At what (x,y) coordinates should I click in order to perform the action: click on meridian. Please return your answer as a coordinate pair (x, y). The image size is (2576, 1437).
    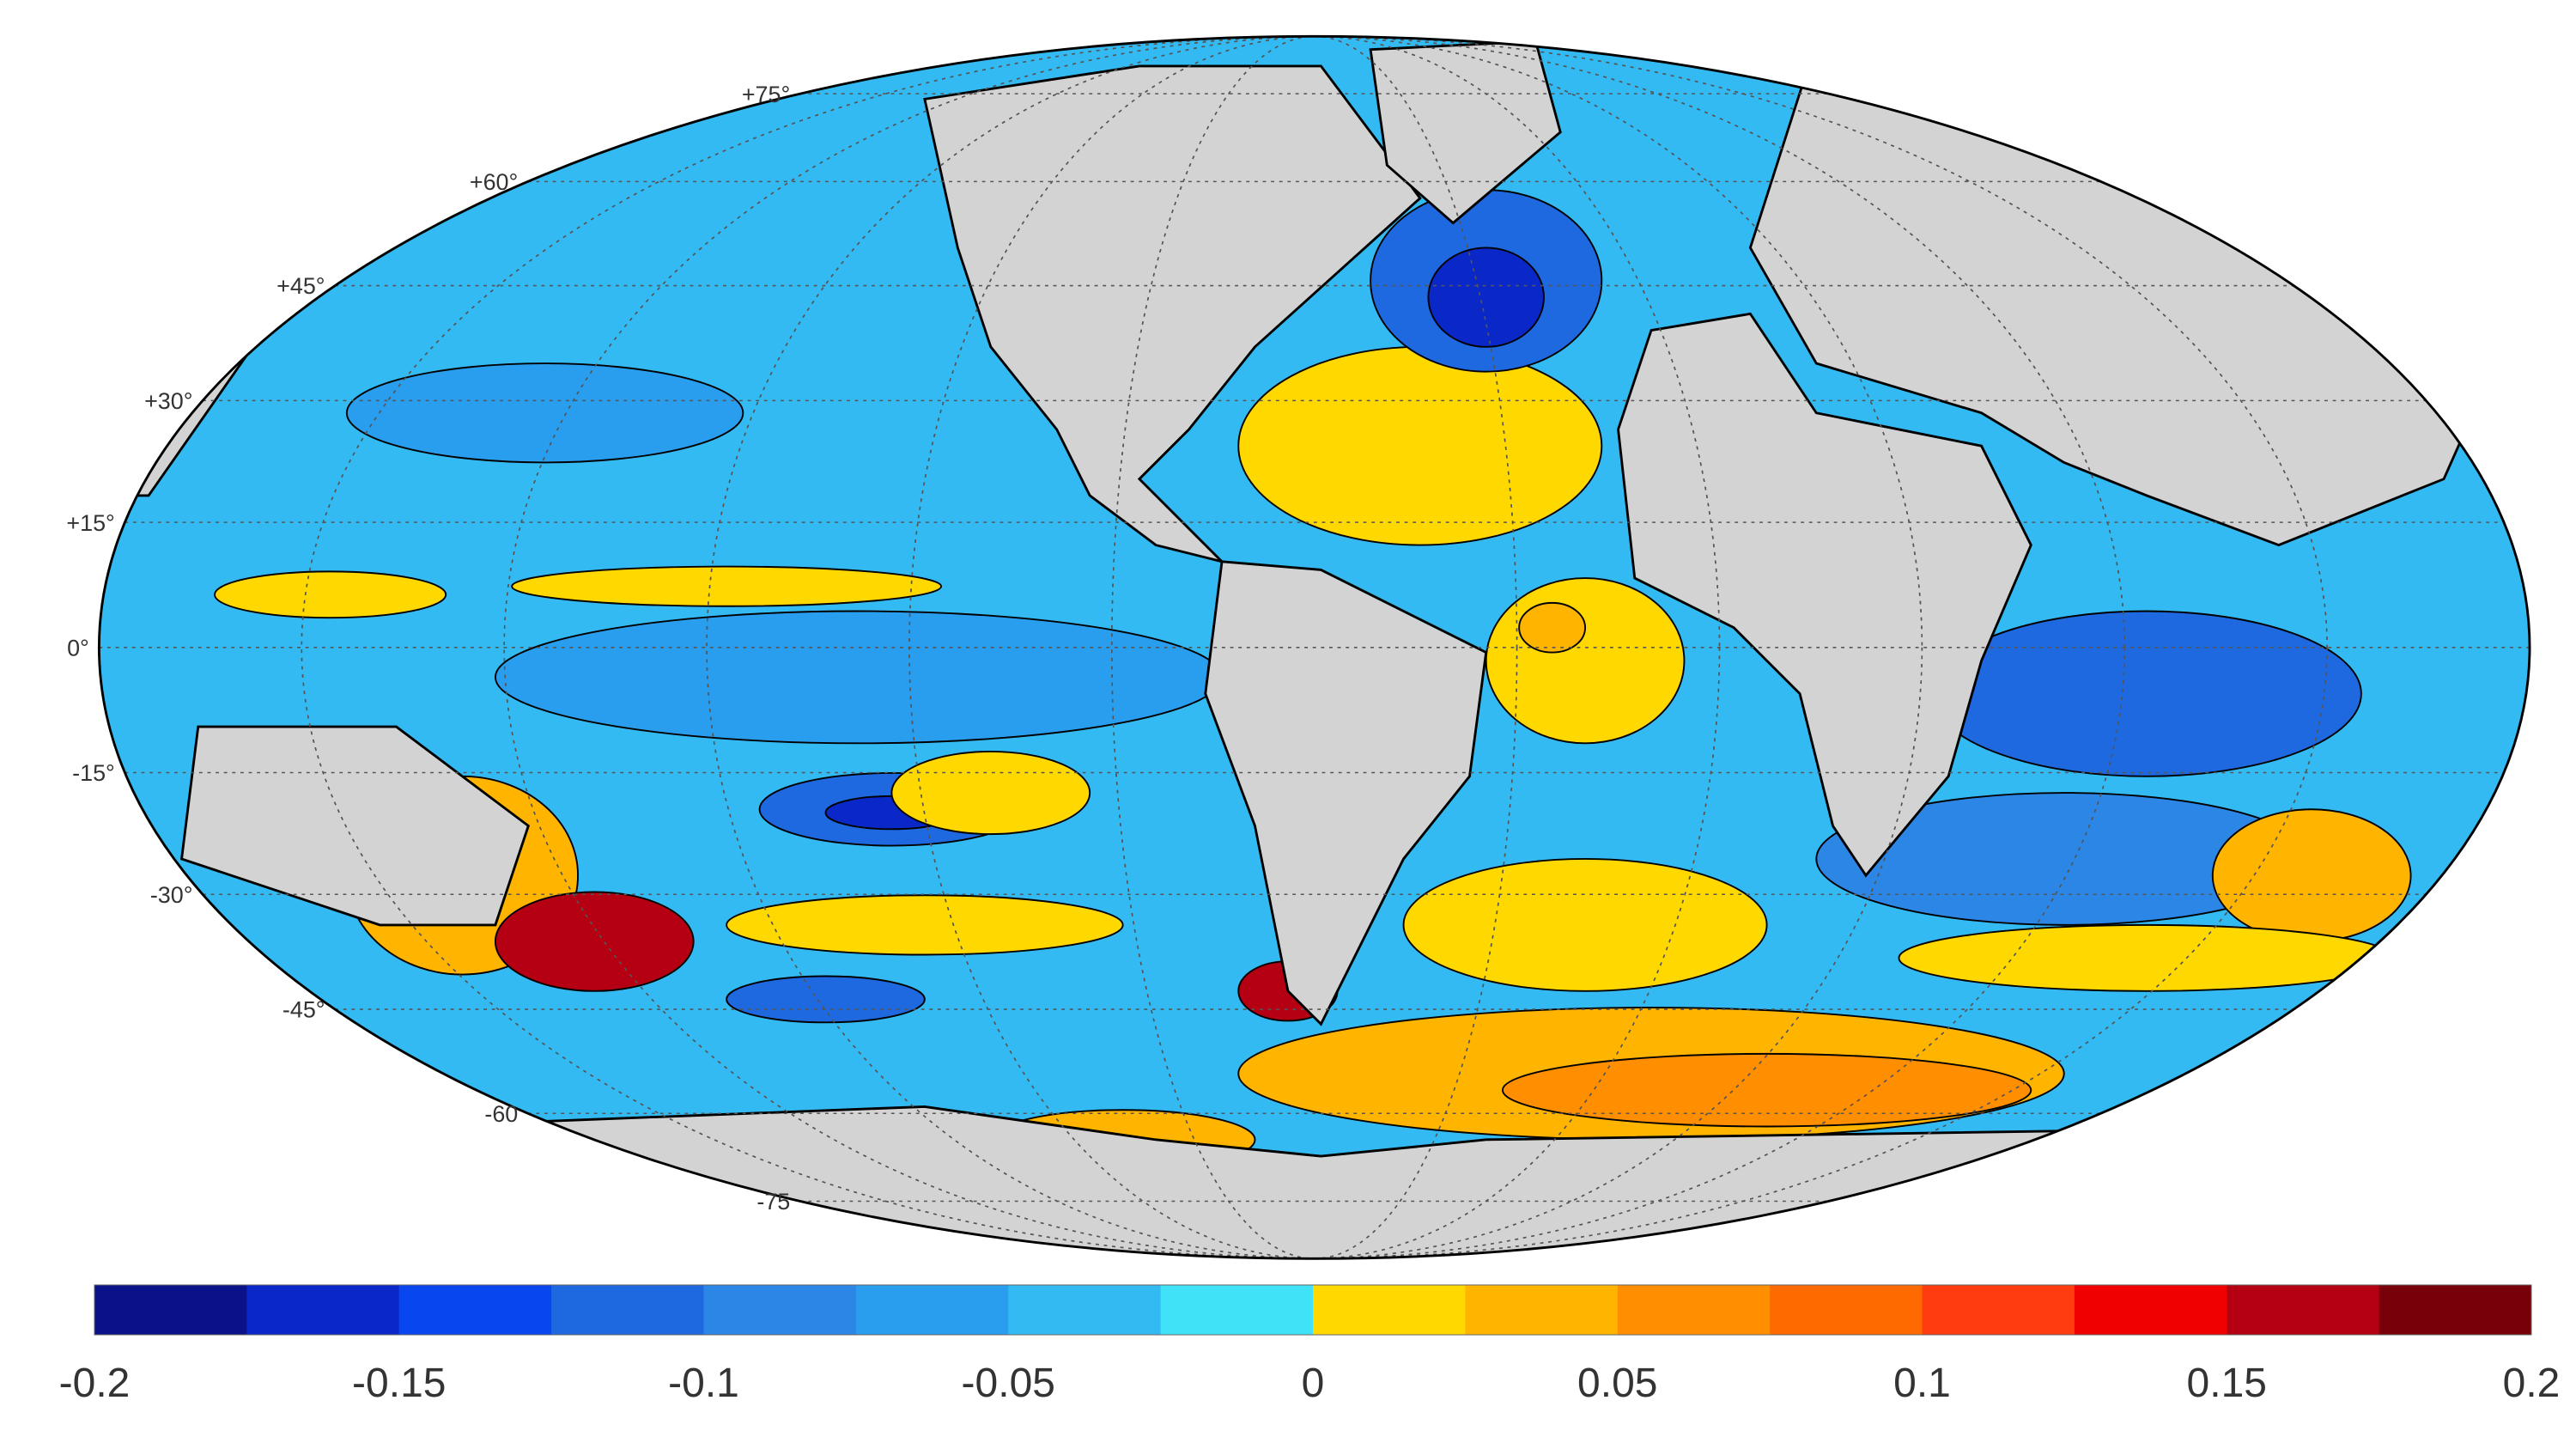
    Looking at the image, I should click on (1314, 647).